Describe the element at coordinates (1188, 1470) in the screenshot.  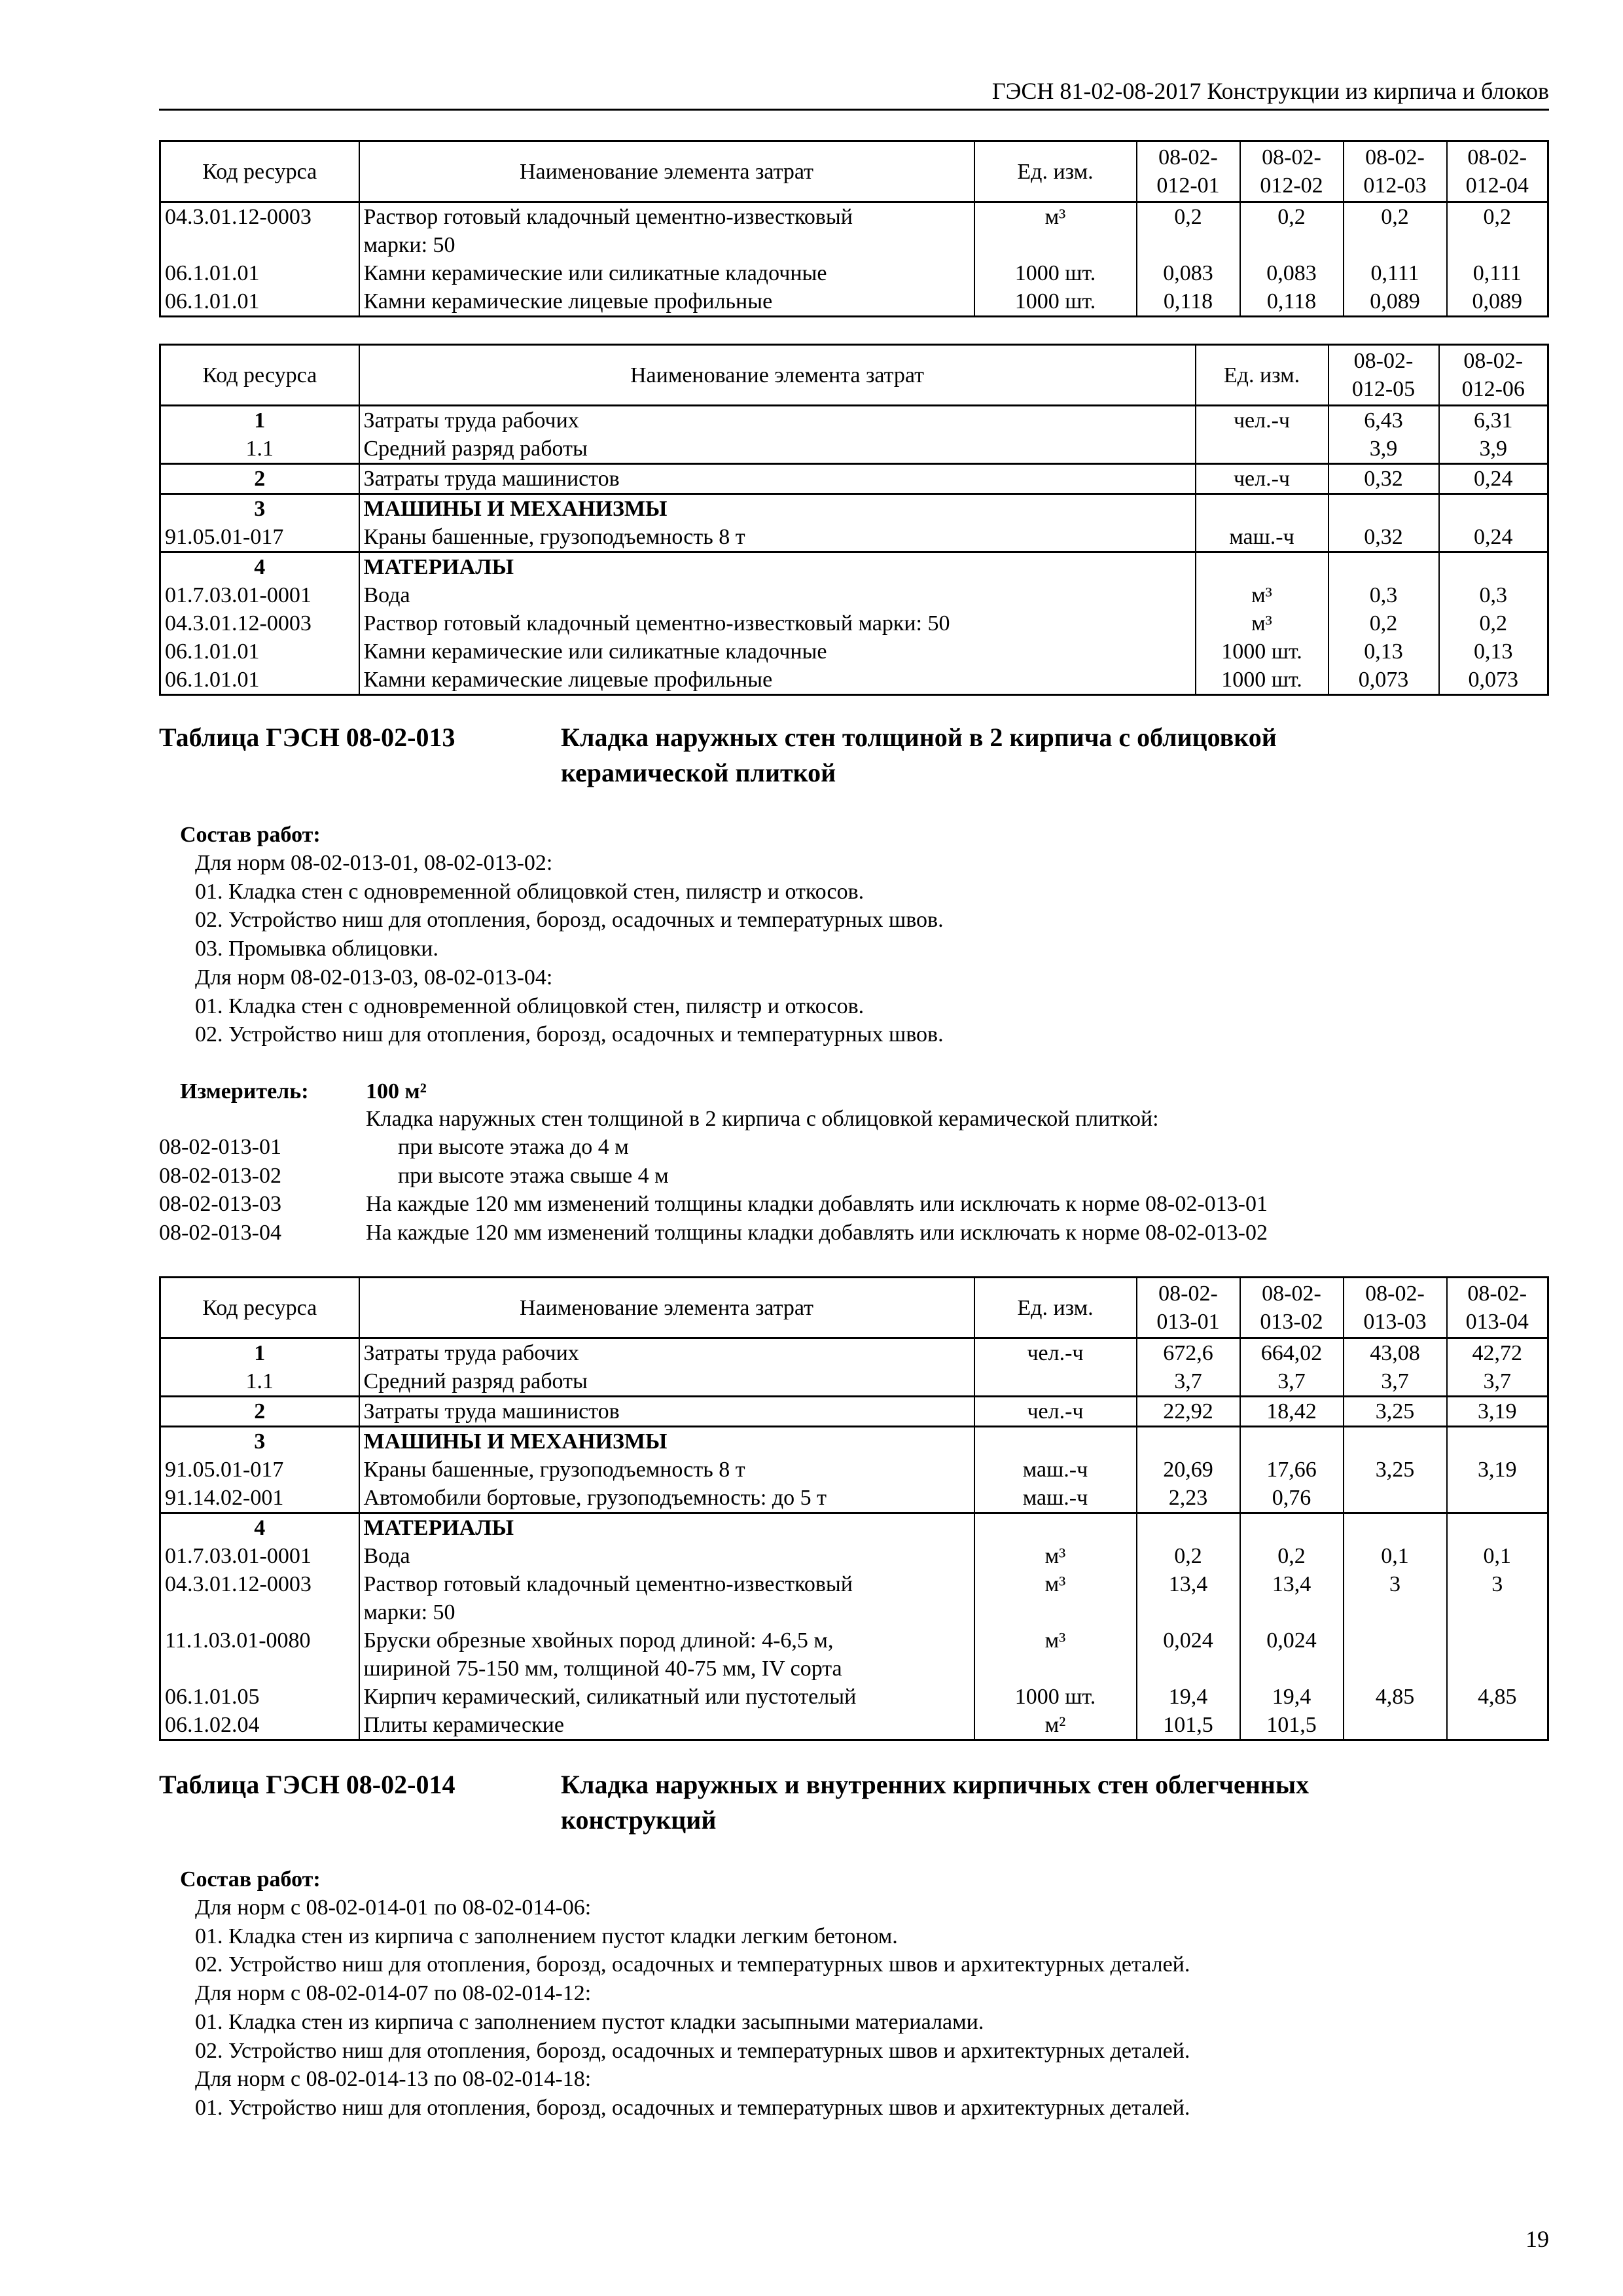
I see `norm-value: 20,69` at that location.